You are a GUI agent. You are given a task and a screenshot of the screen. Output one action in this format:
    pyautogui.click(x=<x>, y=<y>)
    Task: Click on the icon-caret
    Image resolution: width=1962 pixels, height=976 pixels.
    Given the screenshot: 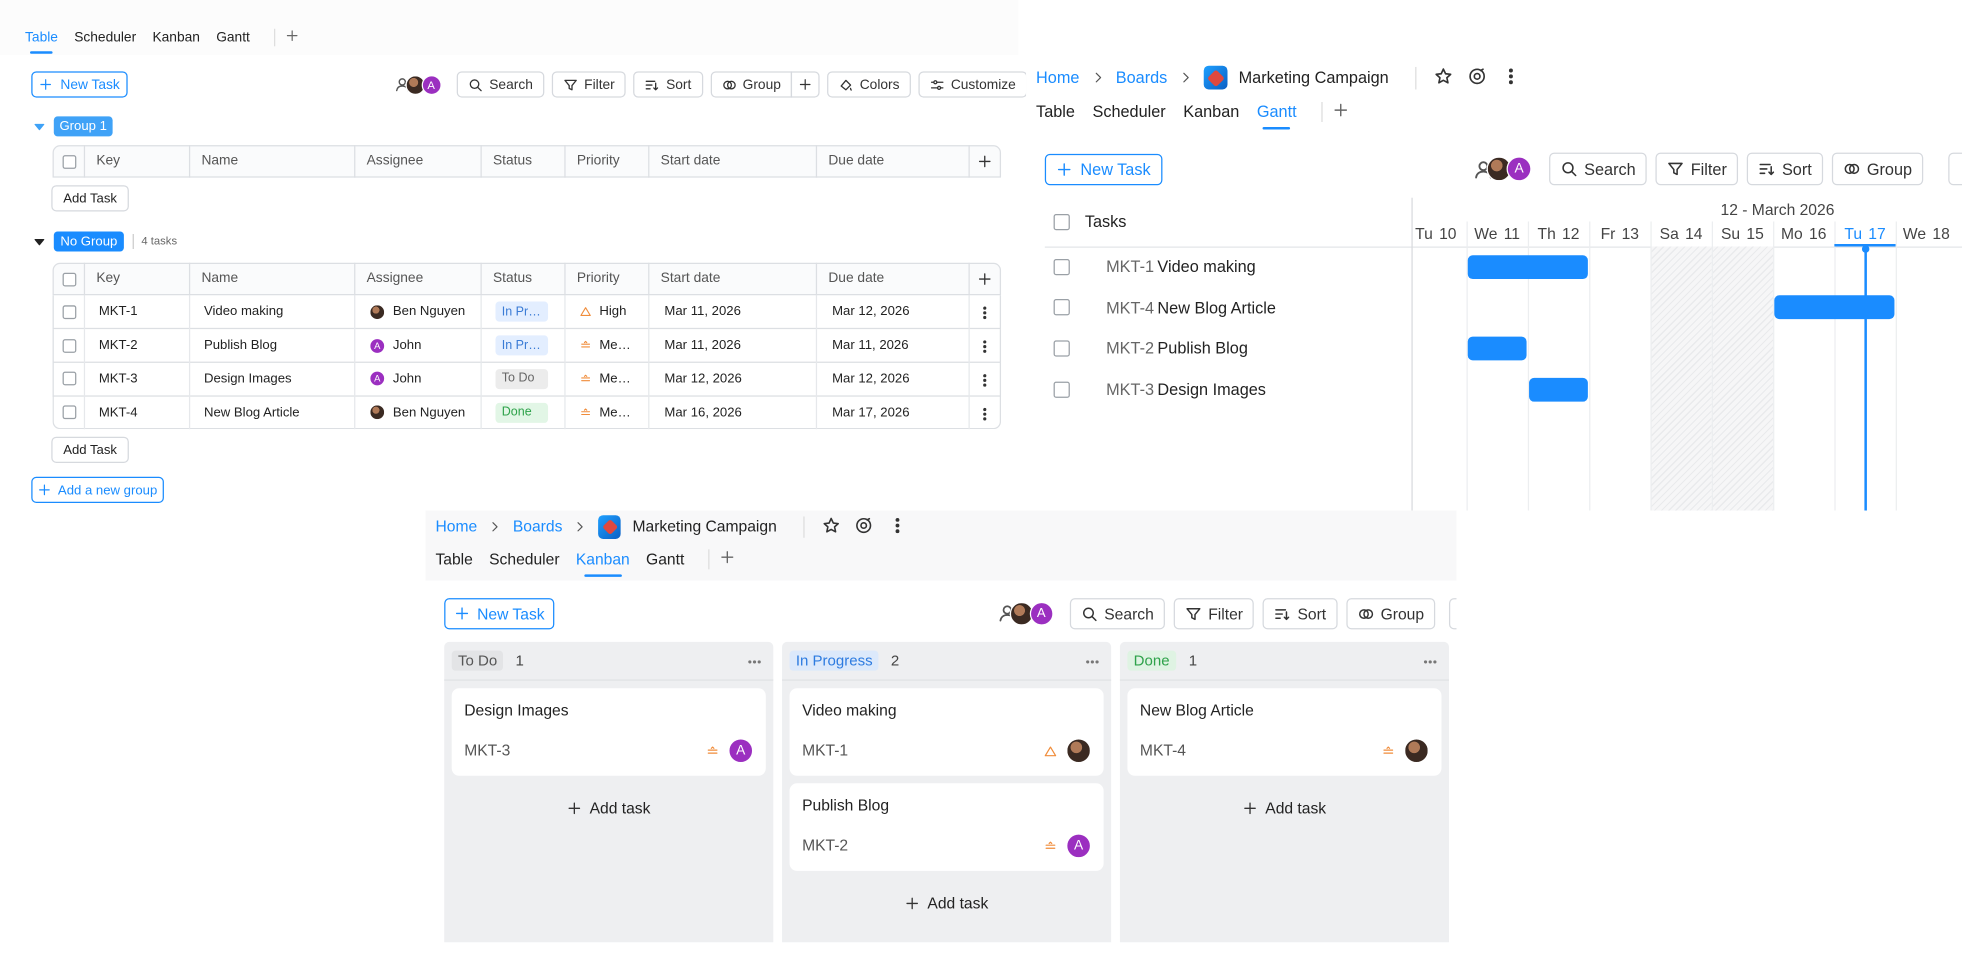 What is the action you would take?
    pyautogui.click(x=40, y=242)
    